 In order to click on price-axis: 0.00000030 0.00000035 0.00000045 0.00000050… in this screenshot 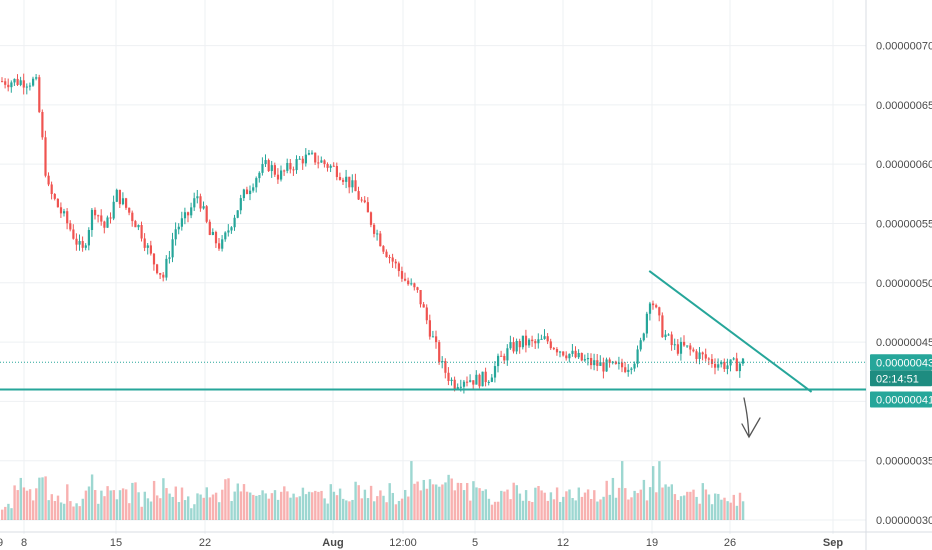, I will do `click(904, 284)`.